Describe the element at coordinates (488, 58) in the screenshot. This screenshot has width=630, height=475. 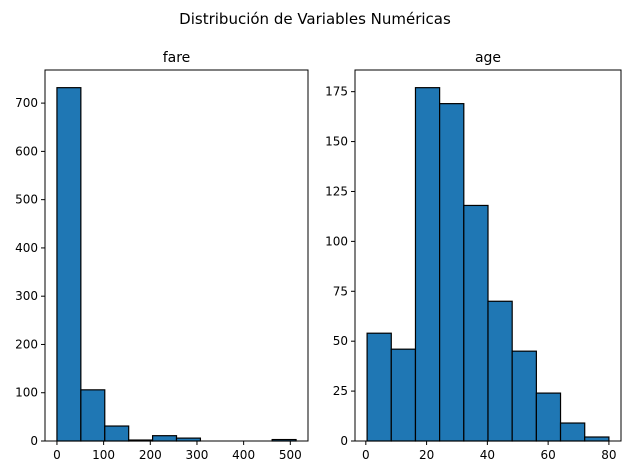
I see `panel-title: age` at that location.